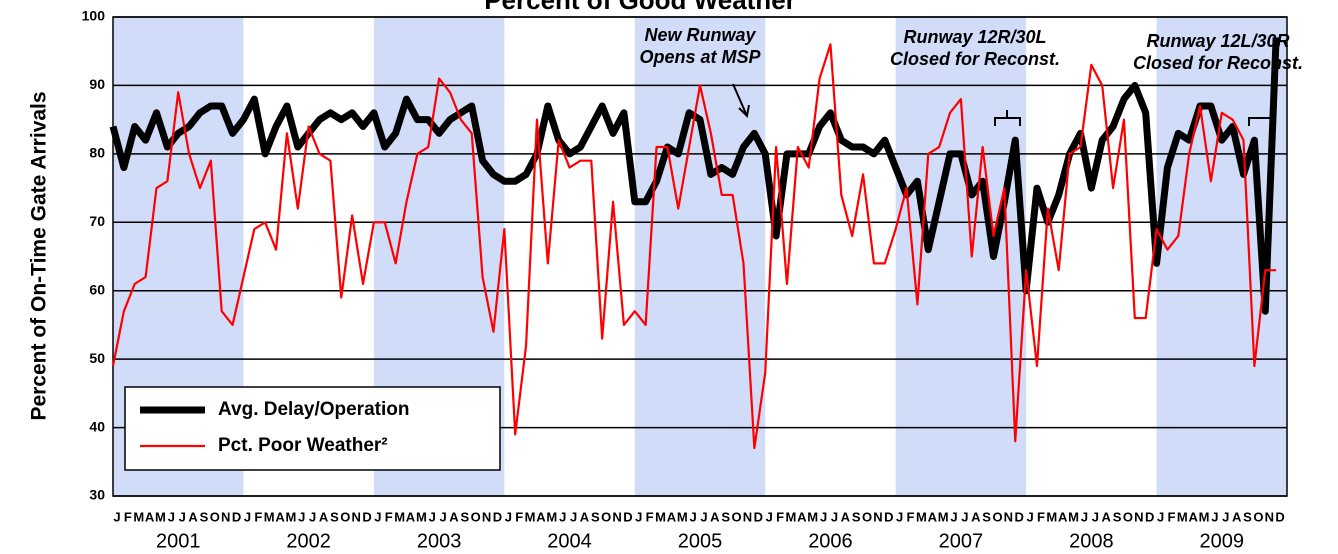 This screenshot has width=1338, height=554. Describe the element at coordinates (1091, 541) in the screenshot. I see `year-label: 2008` at that location.